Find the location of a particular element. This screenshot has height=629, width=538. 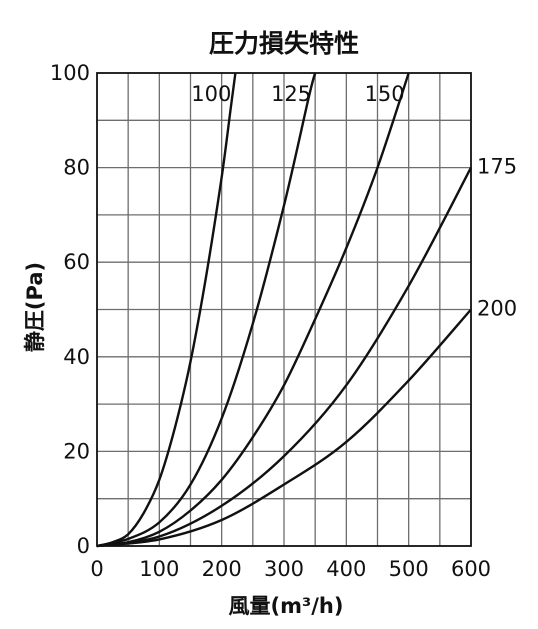

y-axis-label: 静圧(Pa) is located at coordinates (35, 307).